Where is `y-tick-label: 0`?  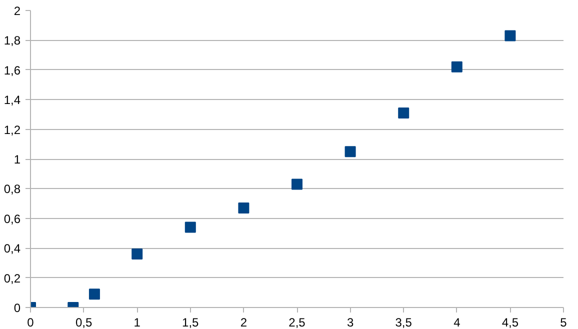
y-tick-label: 0 is located at coordinates (17, 308).